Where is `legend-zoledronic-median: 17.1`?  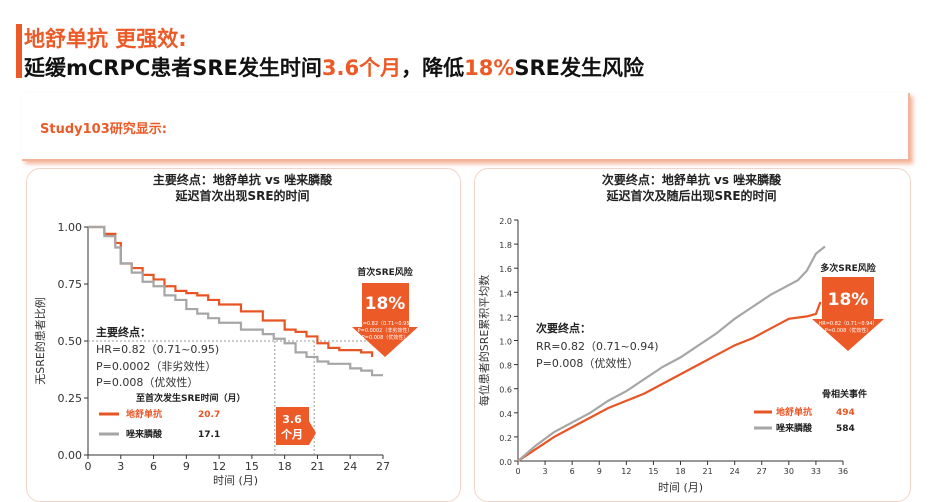
legend-zoledronic-median: 17.1 is located at coordinates (209, 435).